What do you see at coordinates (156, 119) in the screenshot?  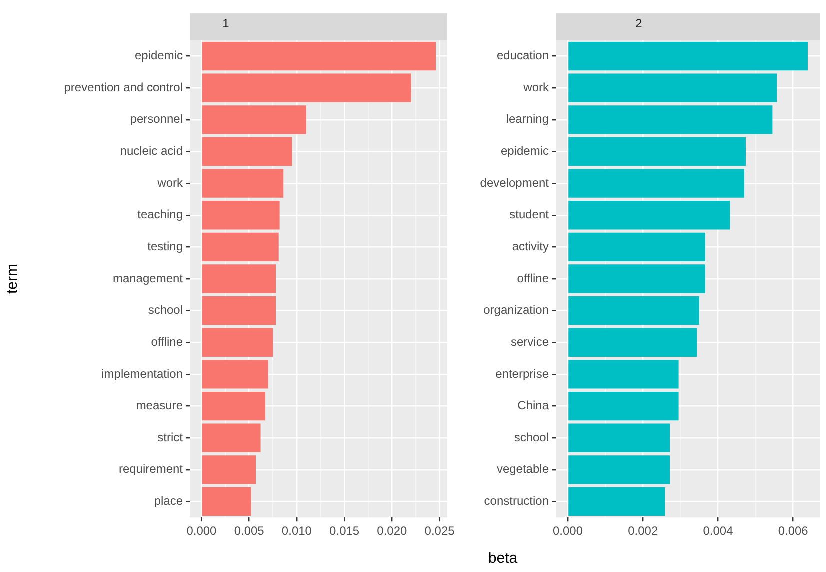 I see `y-tick-label: personnel` at bounding box center [156, 119].